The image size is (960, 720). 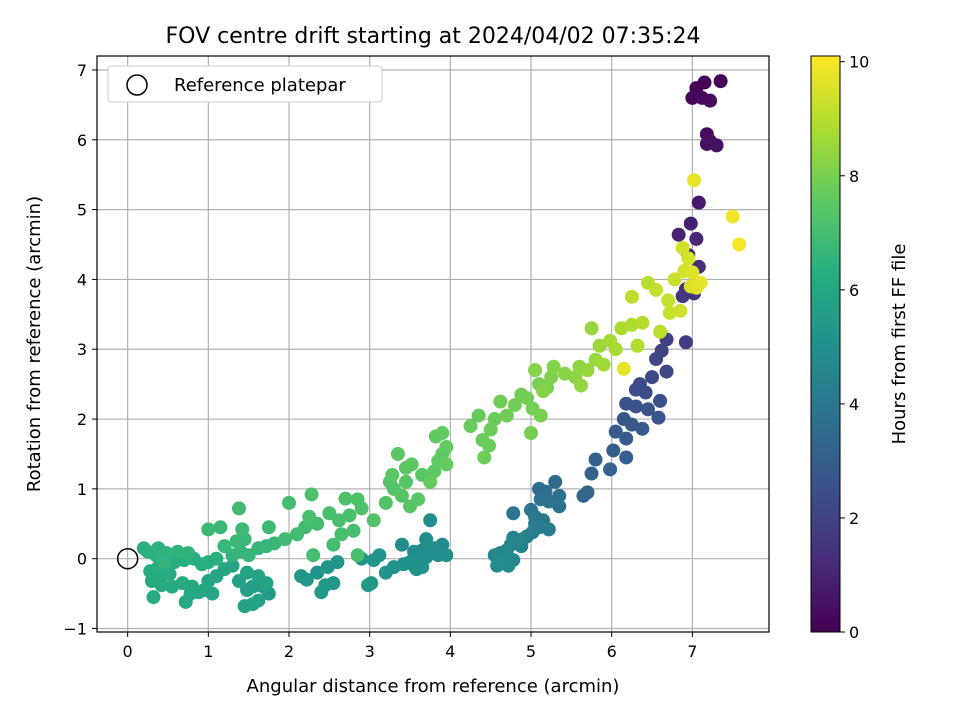 What do you see at coordinates (433, 686) in the screenshot?
I see `x-axis-label: Angular distance from reference (arcmin)` at bounding box center [433, 686].